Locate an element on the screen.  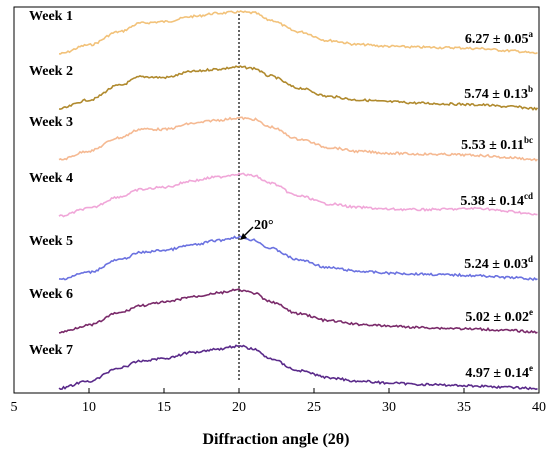
x-axis-title: Diffraction angle (2θ) is located at coordinates (276, 439).